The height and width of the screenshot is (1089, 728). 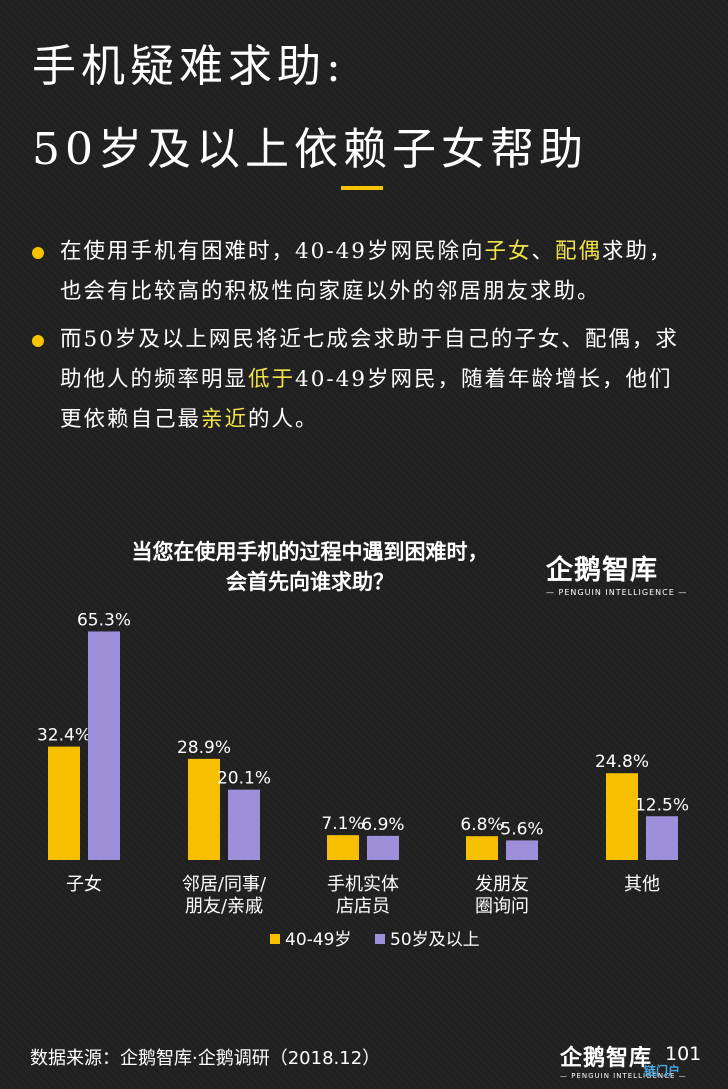 What do you see at coordinates (481, 825) in the screenshot?
I see `data-label-age-40-49-3: 6.8%` at bounding box center [481, 825].